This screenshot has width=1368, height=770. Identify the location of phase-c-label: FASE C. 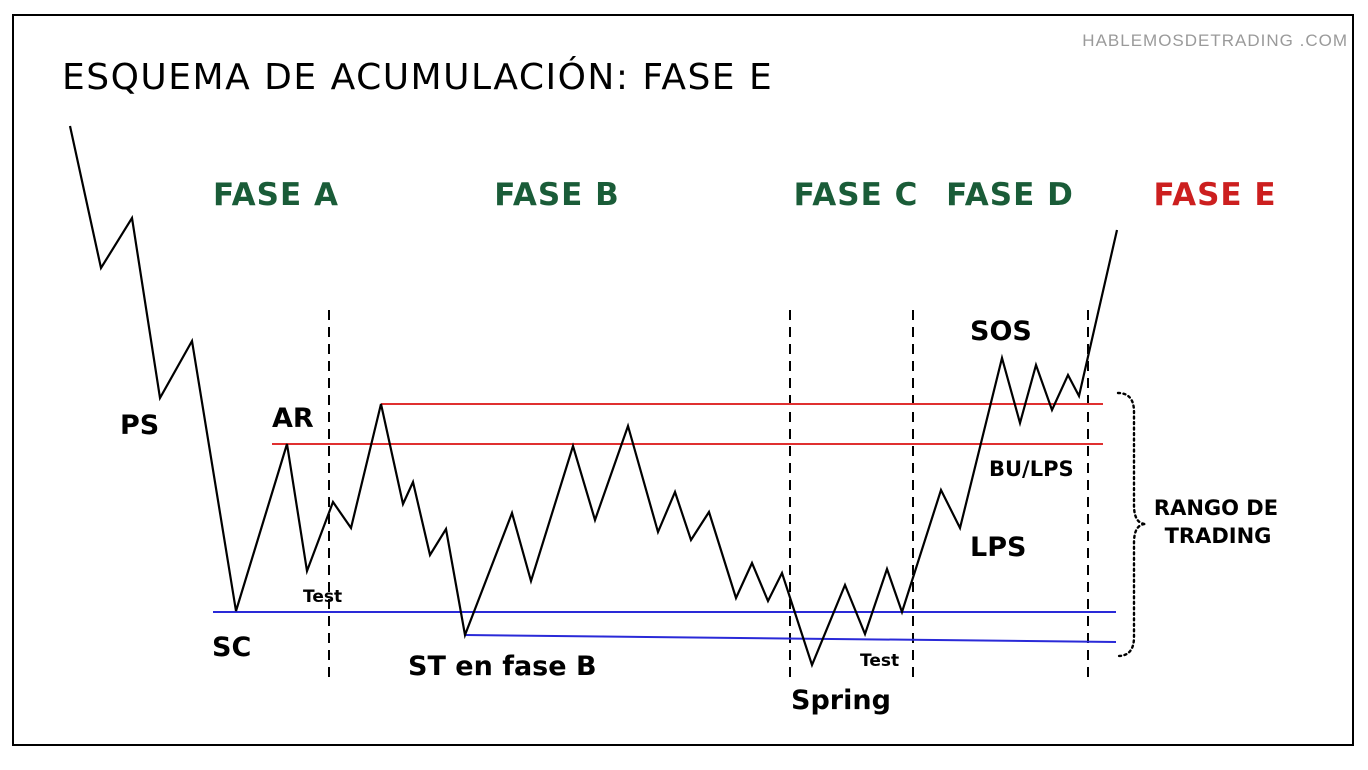
(856, 195).